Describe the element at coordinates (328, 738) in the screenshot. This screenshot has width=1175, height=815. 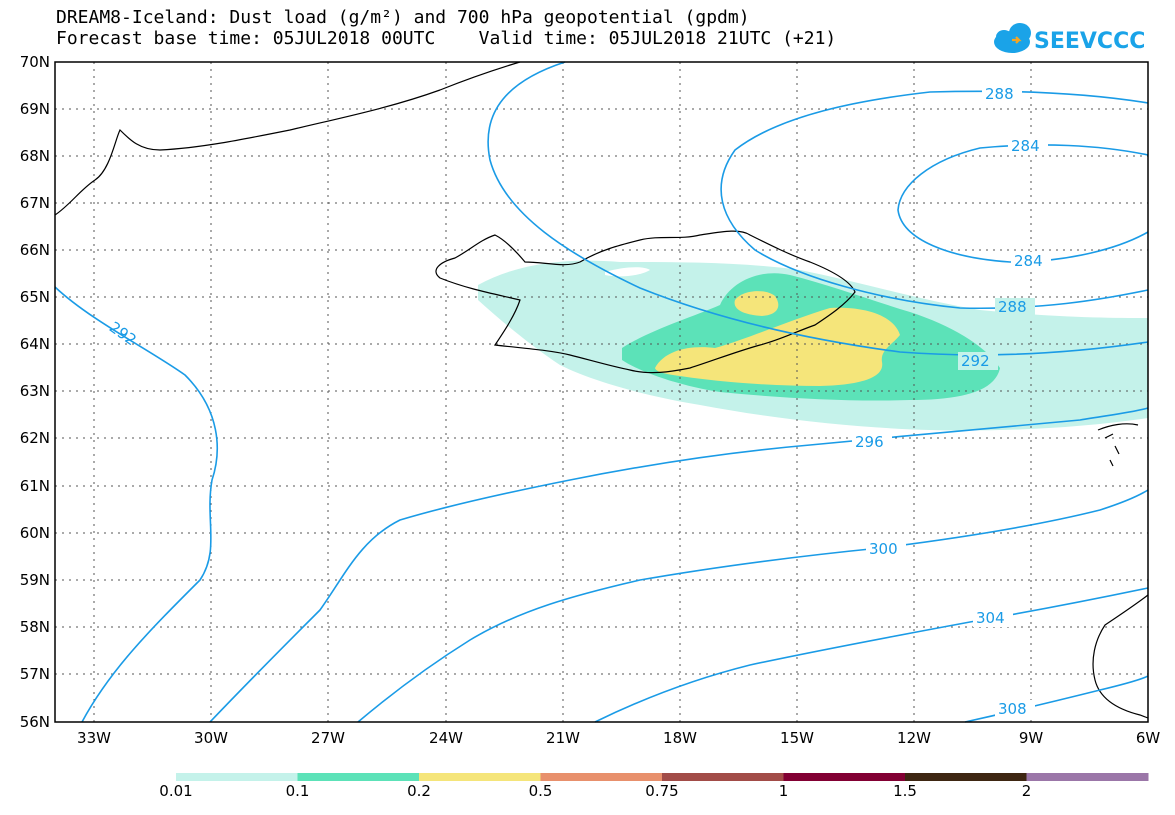
I see `lon-label: 27W` at that location.